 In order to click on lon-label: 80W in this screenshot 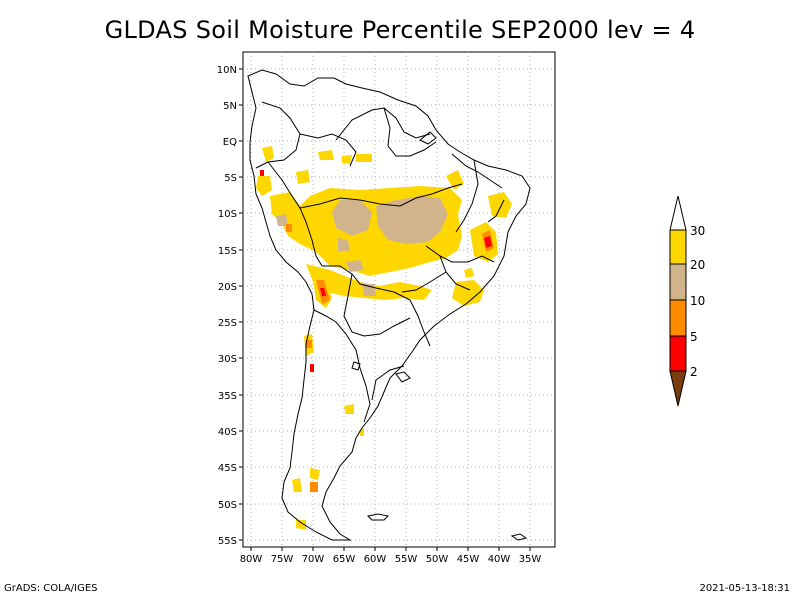, I will do `click(251, 559)`.